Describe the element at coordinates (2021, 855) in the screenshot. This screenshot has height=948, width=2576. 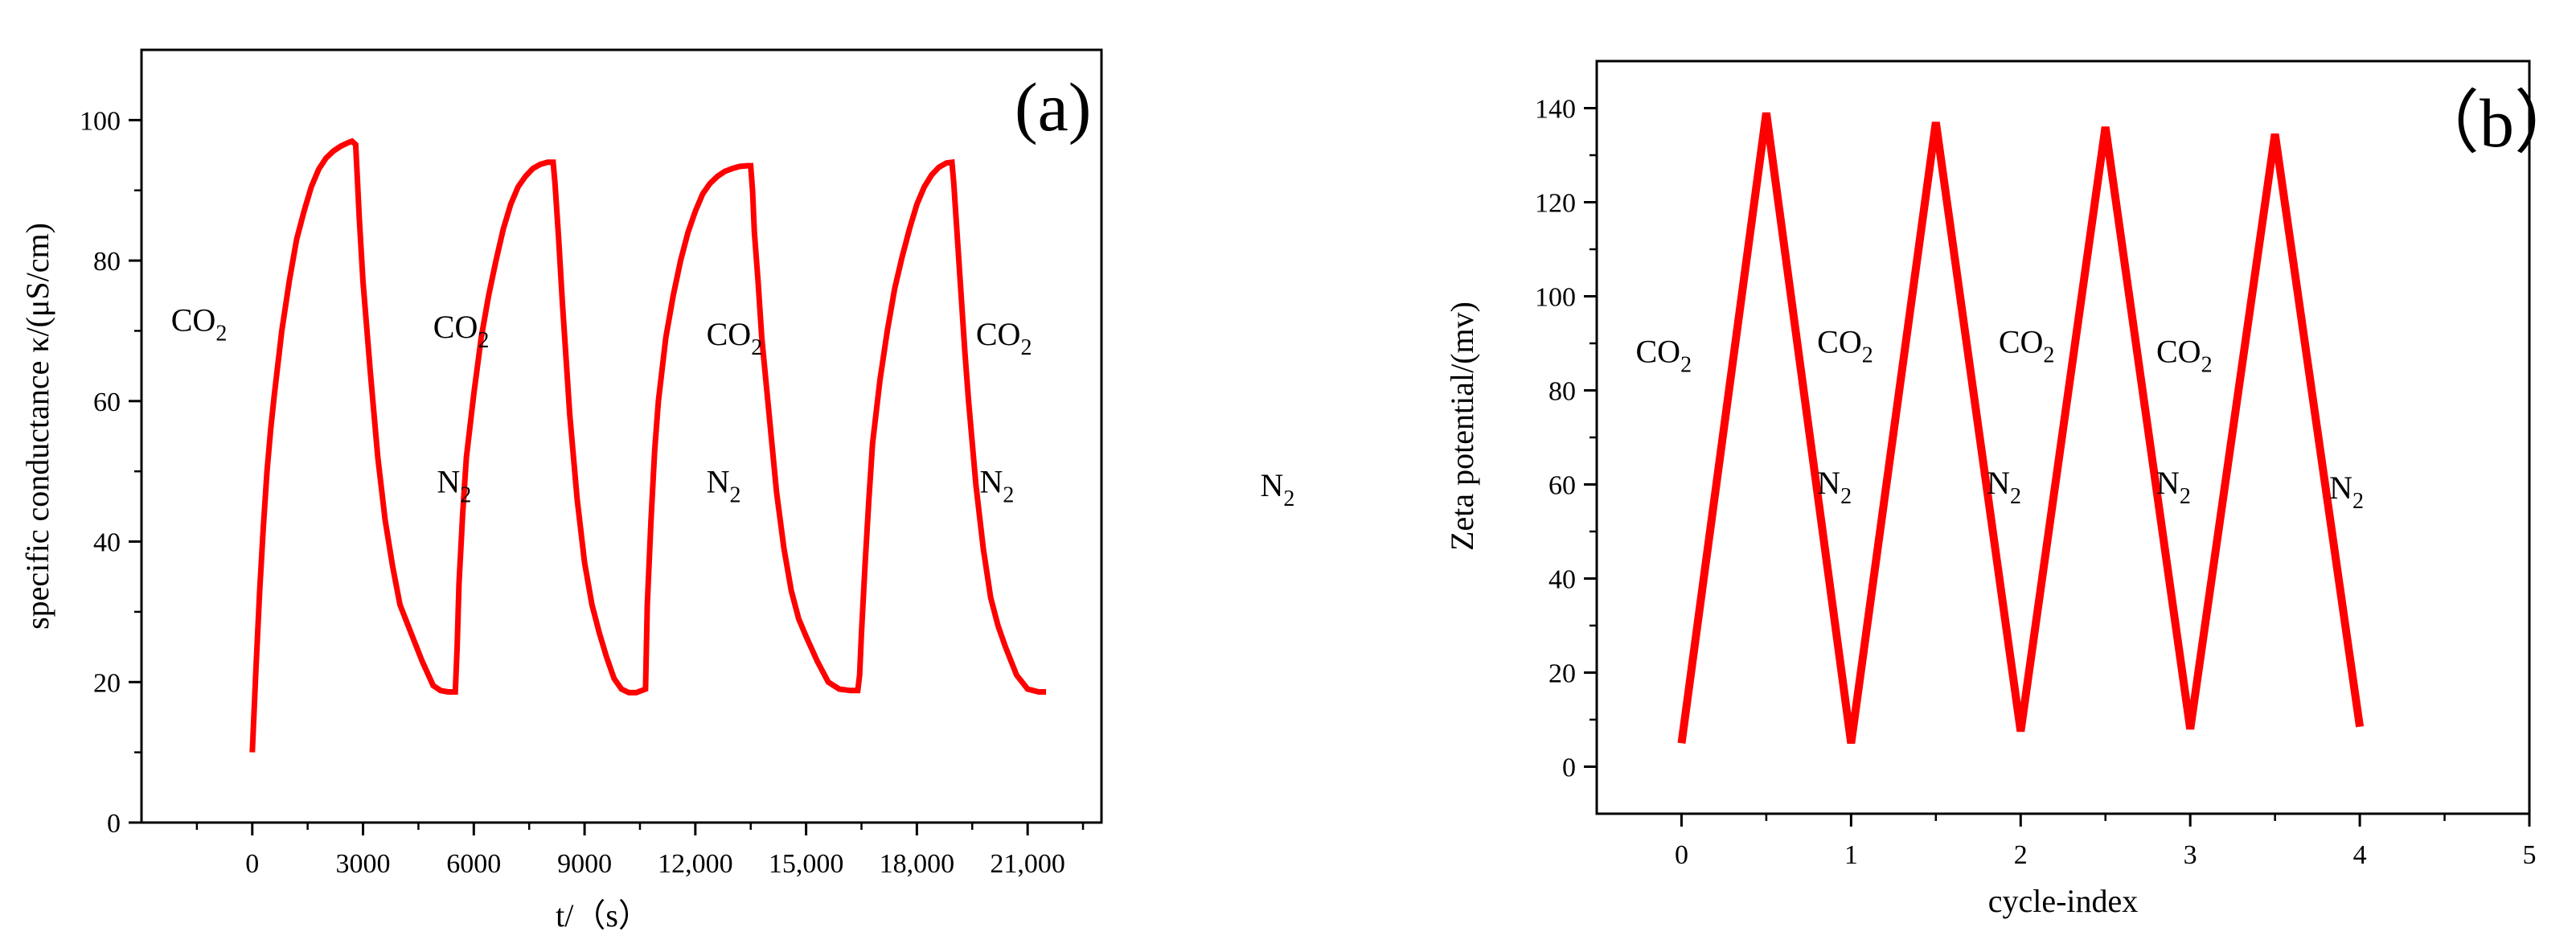
I see `panel-b-x-tick-label: 2` at that location.